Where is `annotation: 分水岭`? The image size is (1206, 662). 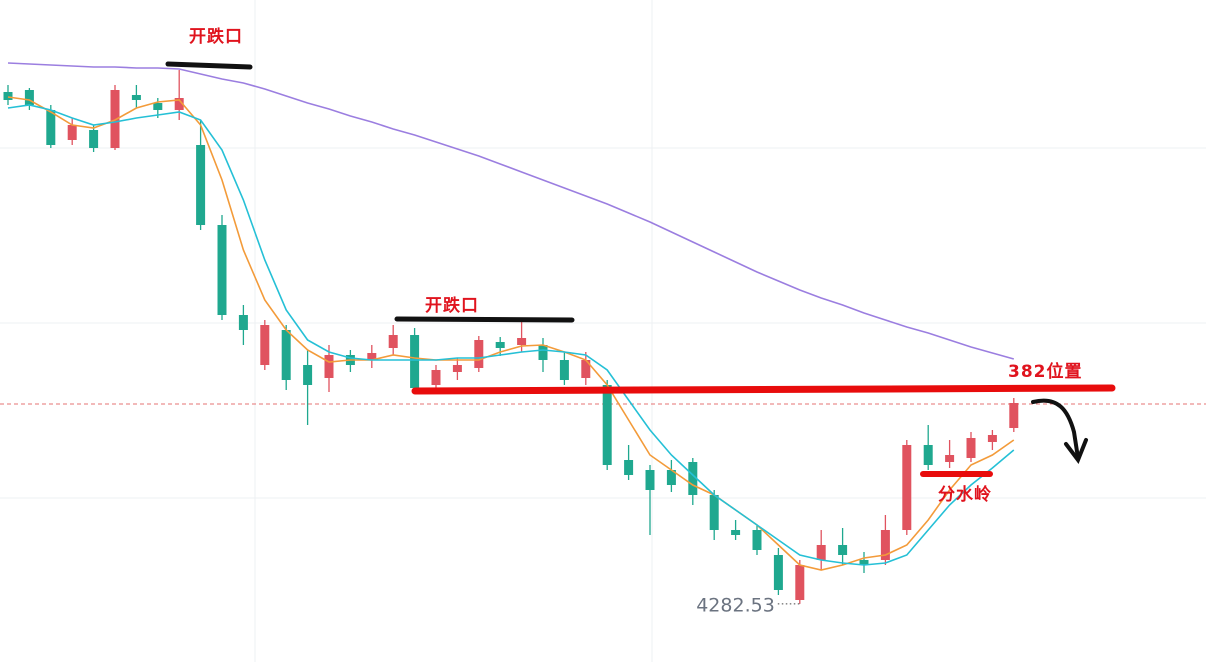
annotation: 分水岭 is located at coordinates (965, 494).